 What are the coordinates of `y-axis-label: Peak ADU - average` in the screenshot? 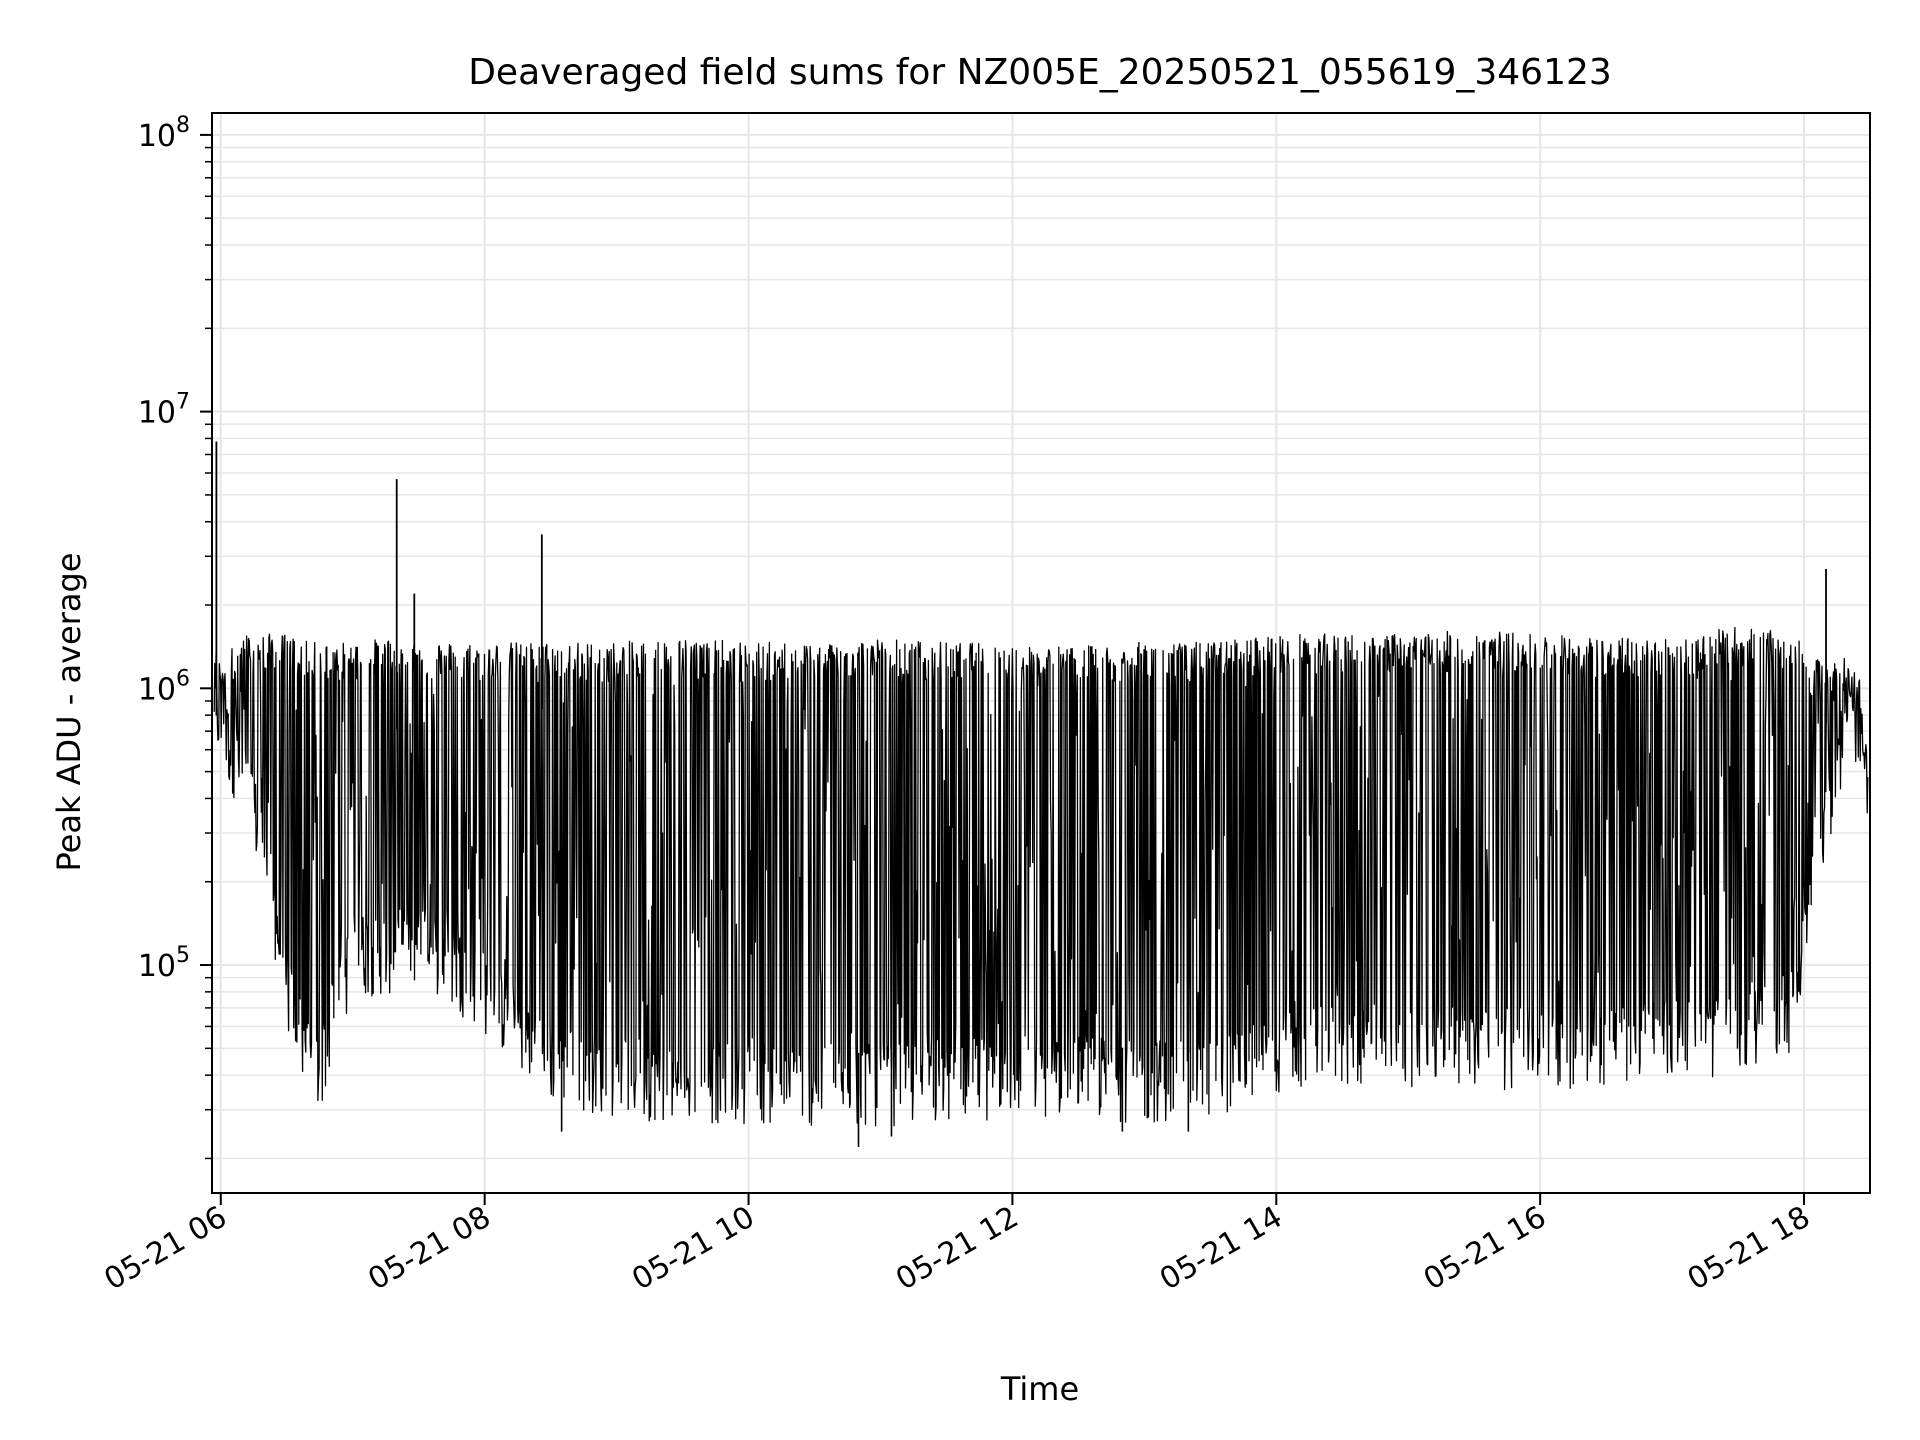 It's located at (69, 712).